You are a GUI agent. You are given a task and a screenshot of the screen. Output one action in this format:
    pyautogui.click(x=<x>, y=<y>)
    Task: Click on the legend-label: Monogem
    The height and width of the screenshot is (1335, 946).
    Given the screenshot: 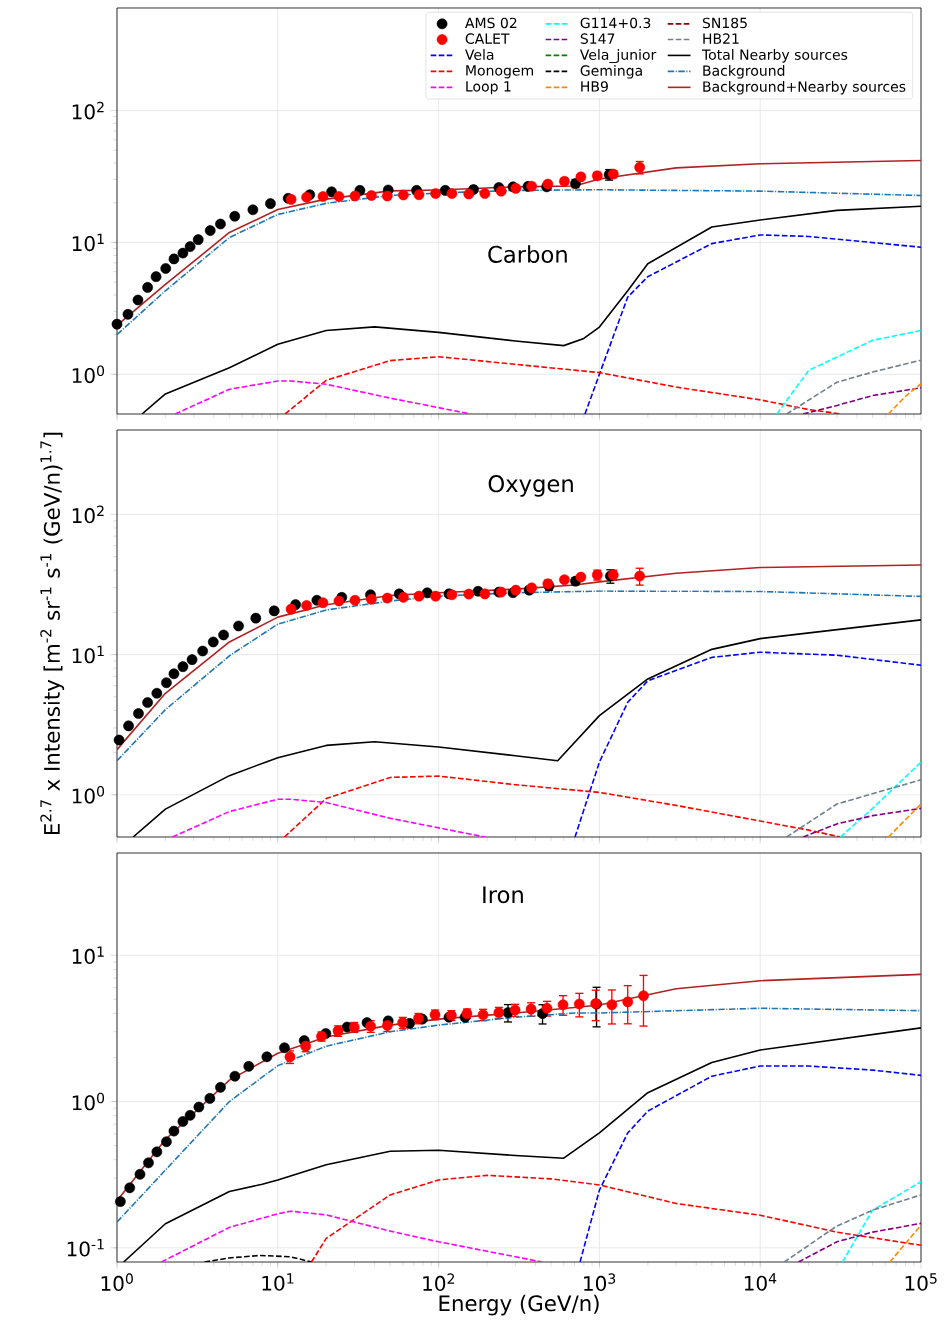 What is the action you would take?
    pyautogui.click(x=499, y=72)
    